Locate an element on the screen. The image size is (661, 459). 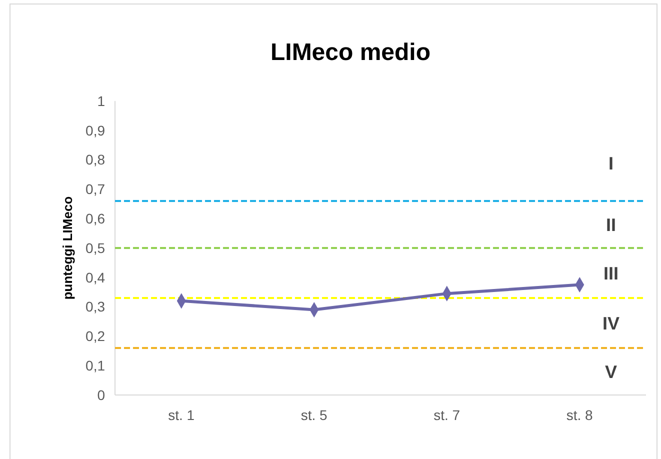
x-tick-label: st. 1 is located at coordinates (181, 415).